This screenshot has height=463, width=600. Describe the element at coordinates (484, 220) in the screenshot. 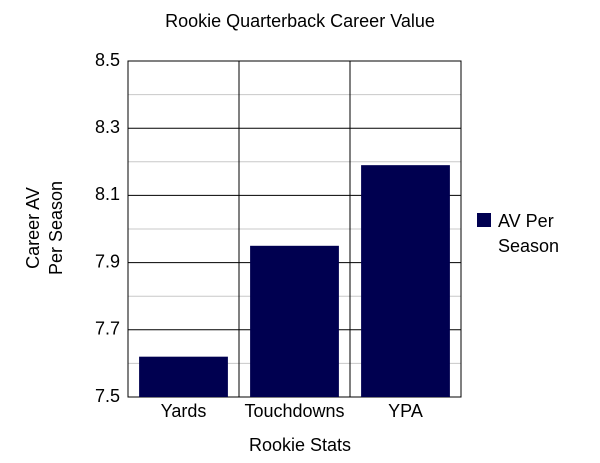

I see `legend-swatch` at that location.